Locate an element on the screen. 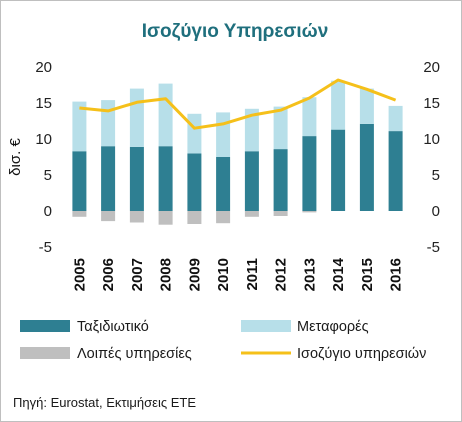  y-tick-left: 0 is located at coordinates (48, 211).